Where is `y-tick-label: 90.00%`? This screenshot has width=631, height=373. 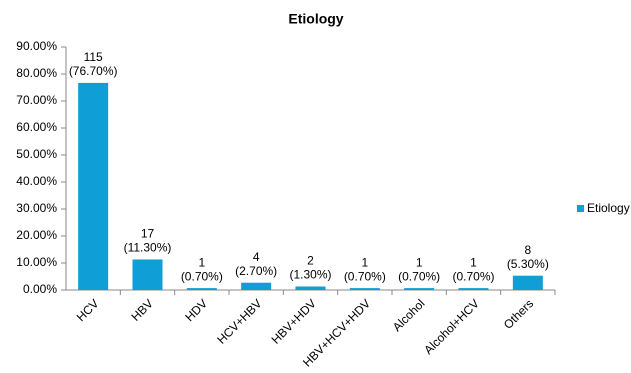
y-tick-label: 90.00% is located at coordinates (36, 46).